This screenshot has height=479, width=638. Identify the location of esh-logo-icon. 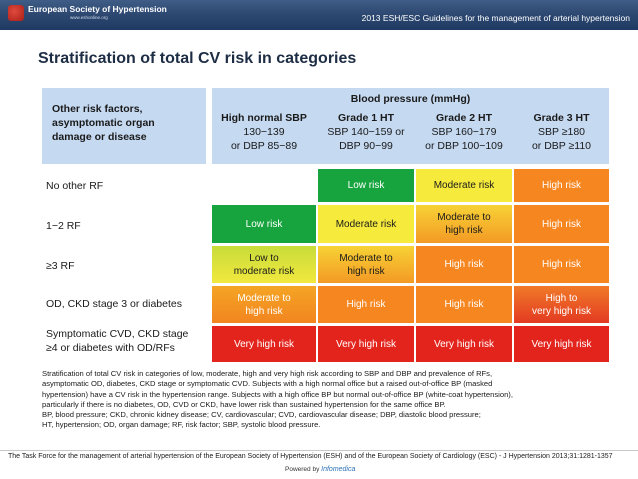
(16, 13).